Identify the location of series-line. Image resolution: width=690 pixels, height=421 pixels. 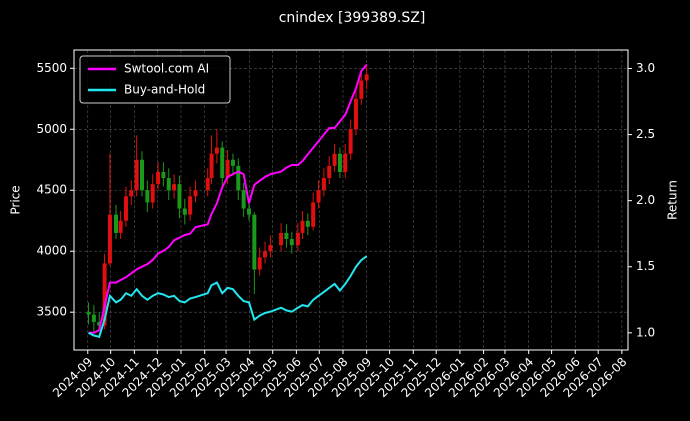
(228, 296).